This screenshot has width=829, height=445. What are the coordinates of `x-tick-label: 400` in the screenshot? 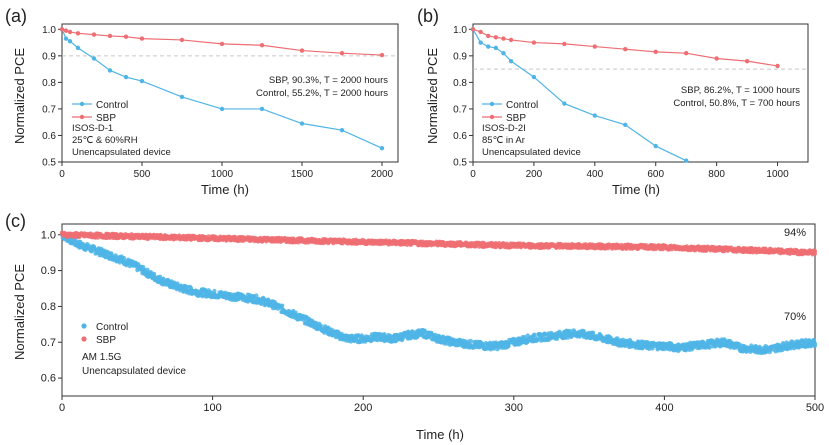 It's located at (664, 408).